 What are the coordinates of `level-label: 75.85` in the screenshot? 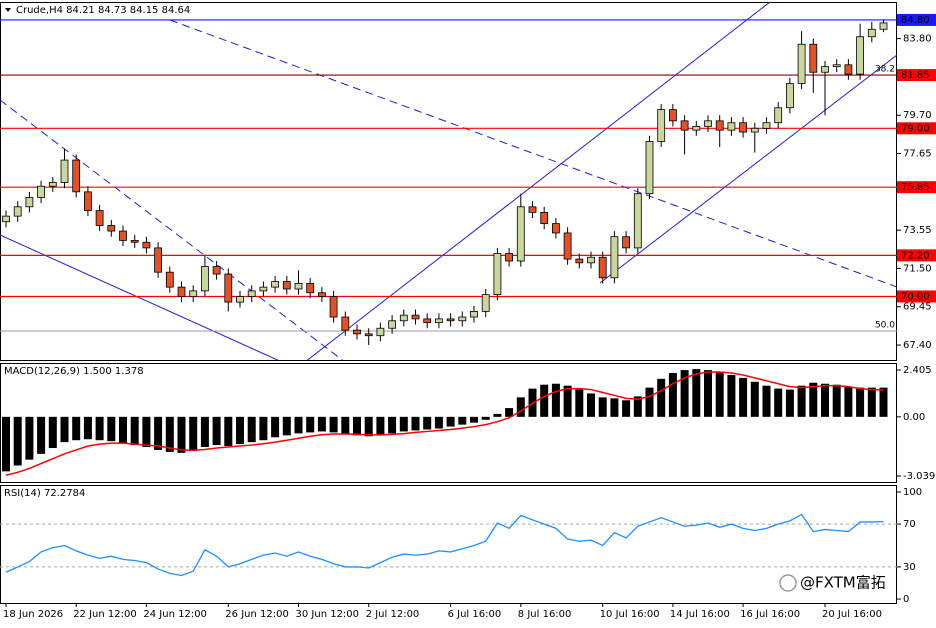 It's located at (915, 187).